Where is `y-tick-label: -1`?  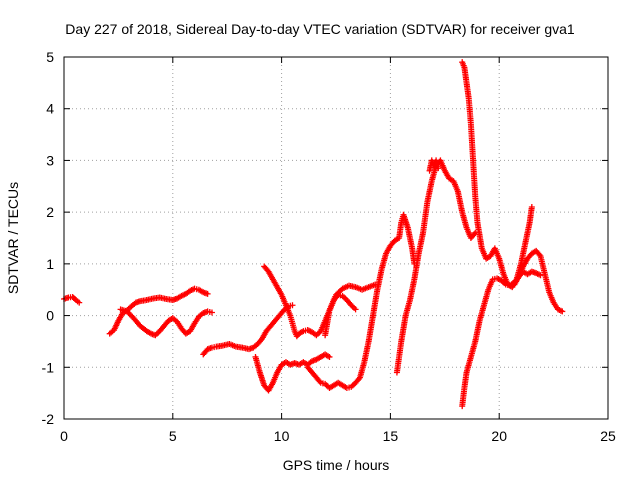 y-tick-label: -1 is located at coordinates (48, 367).